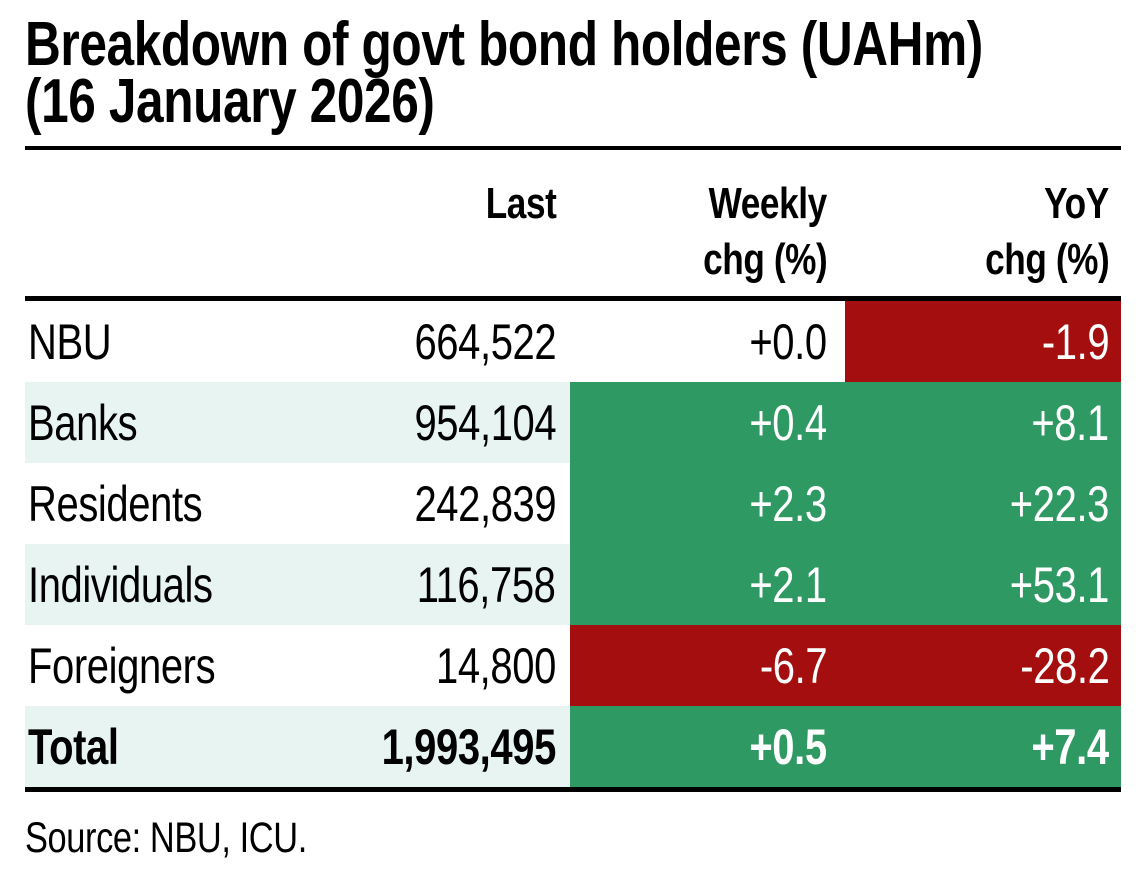 This screenshot has width=1140, height=880. Describe the element at coordinates (73, 746) in the screenshot. I see `row-label-text: Total` at that location.